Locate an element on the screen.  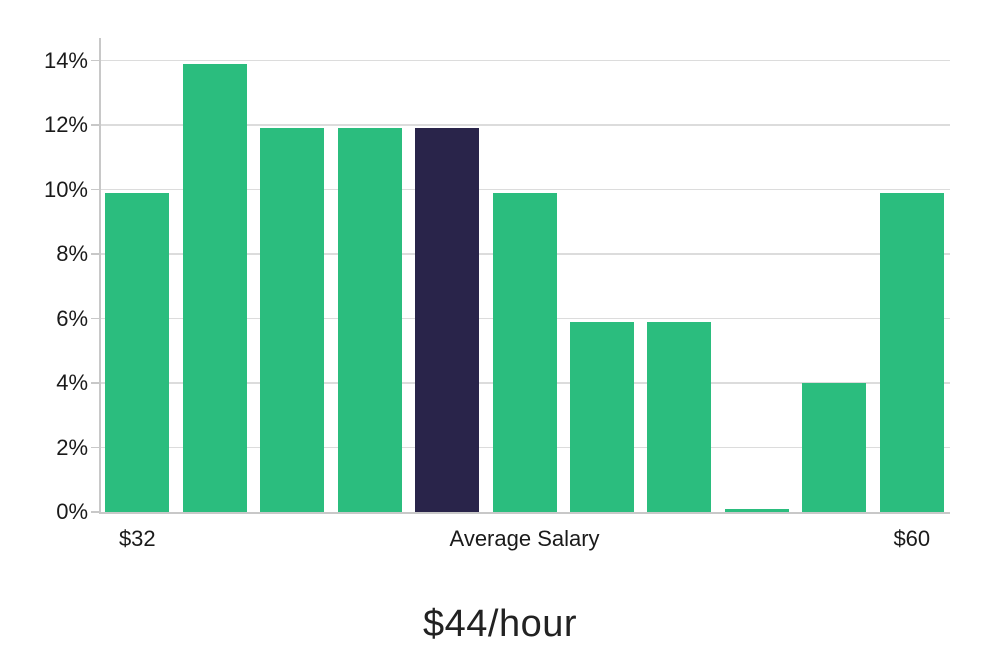
y-tick-mark-10% is located at coordinates (95, 189).